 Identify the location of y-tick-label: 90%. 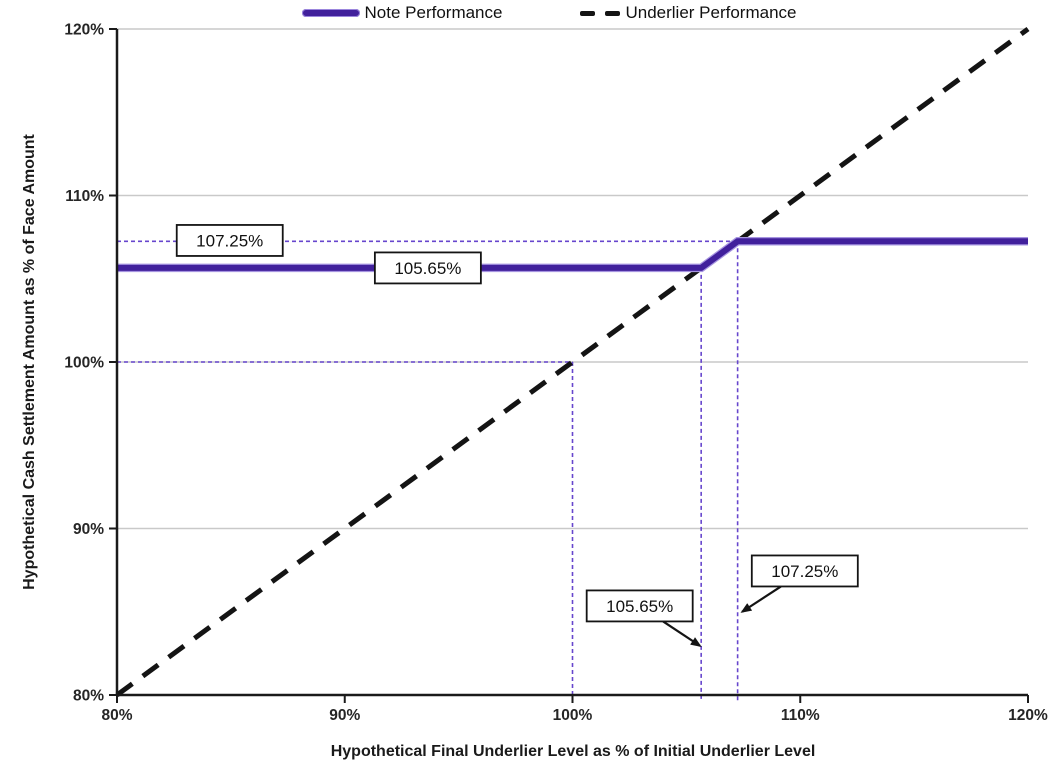
(88, 529).